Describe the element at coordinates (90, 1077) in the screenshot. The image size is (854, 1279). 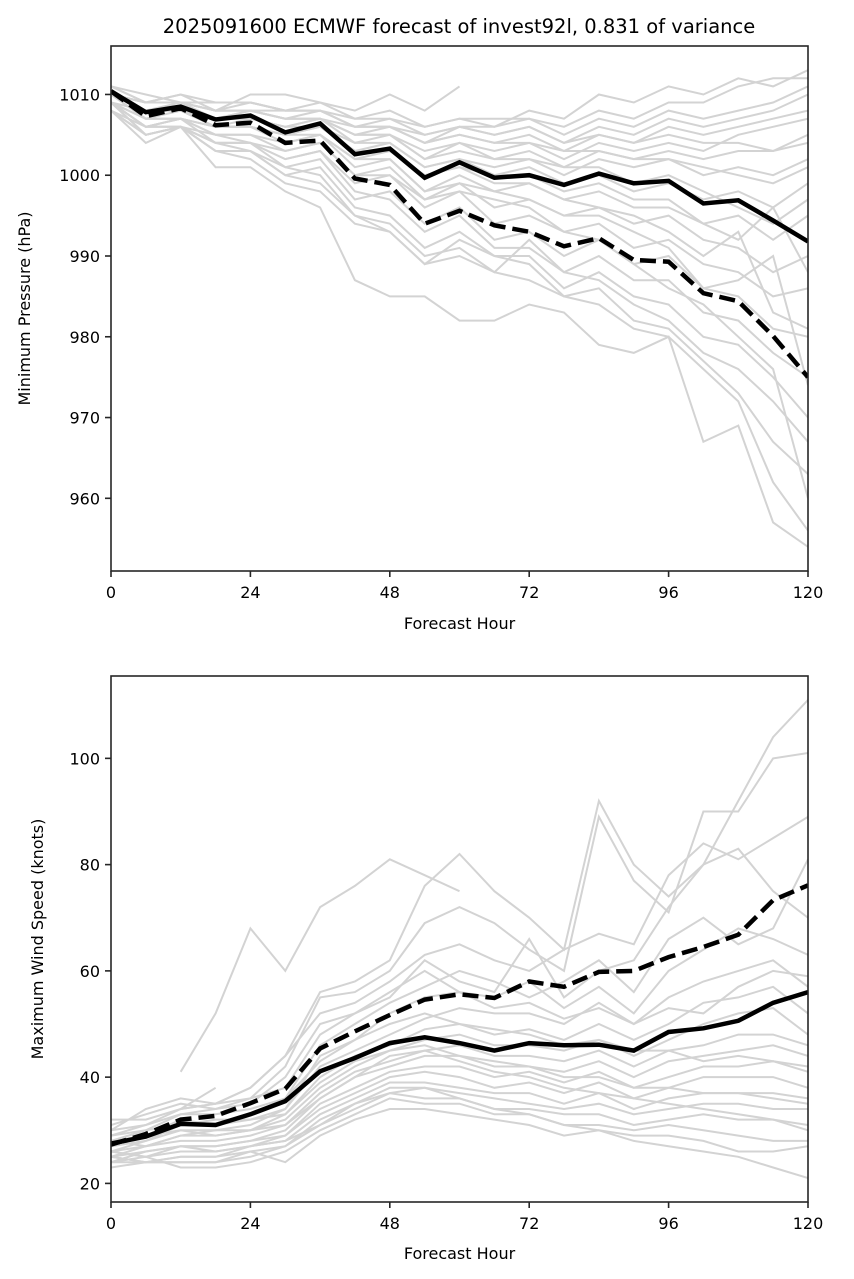
I see `wind-y-tick-label: 40` at that location.